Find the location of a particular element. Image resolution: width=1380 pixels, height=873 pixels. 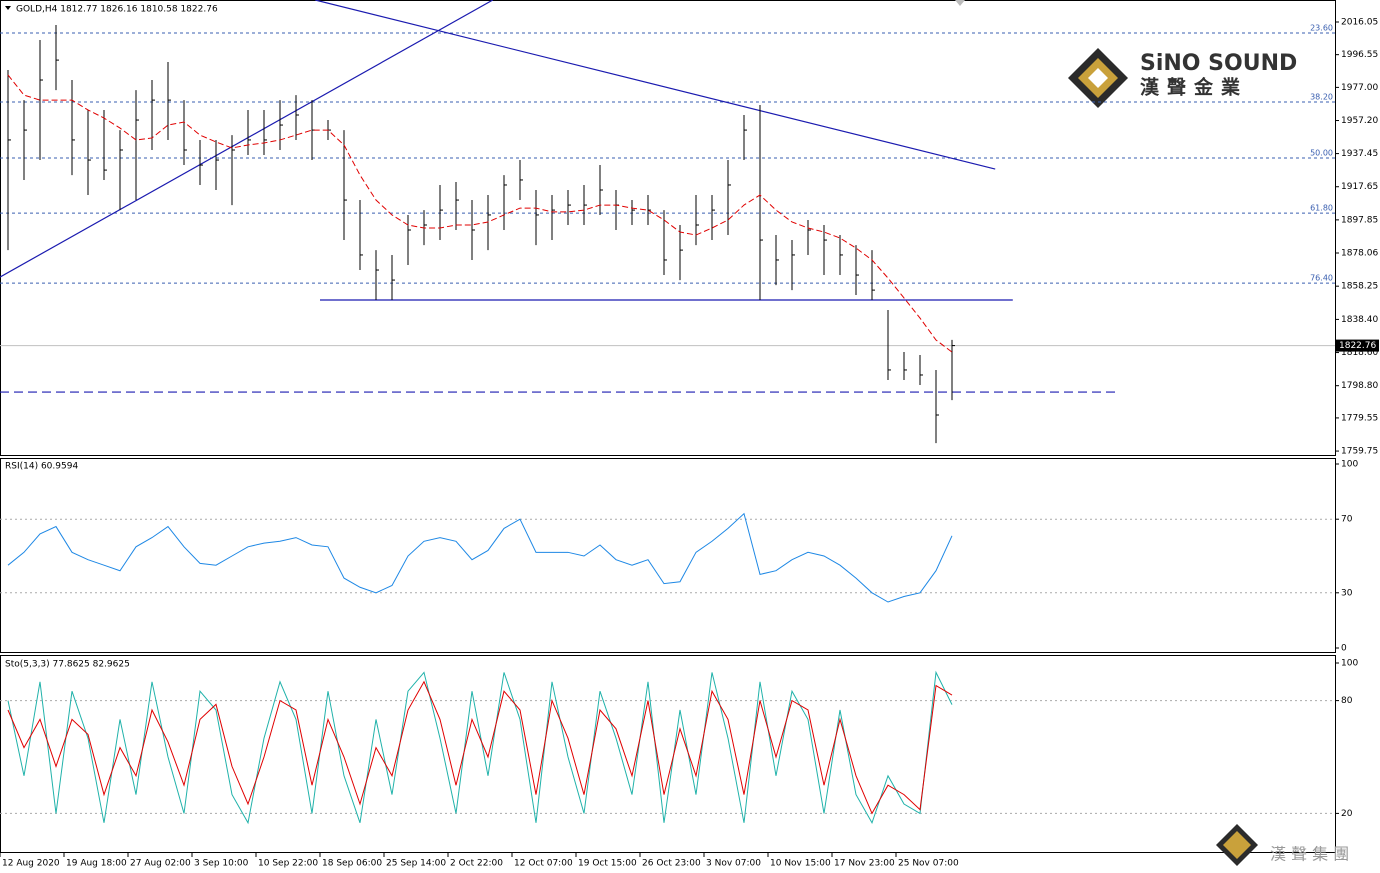

y-tick-label: 1957.20 is located at coordinates (1359, 121).